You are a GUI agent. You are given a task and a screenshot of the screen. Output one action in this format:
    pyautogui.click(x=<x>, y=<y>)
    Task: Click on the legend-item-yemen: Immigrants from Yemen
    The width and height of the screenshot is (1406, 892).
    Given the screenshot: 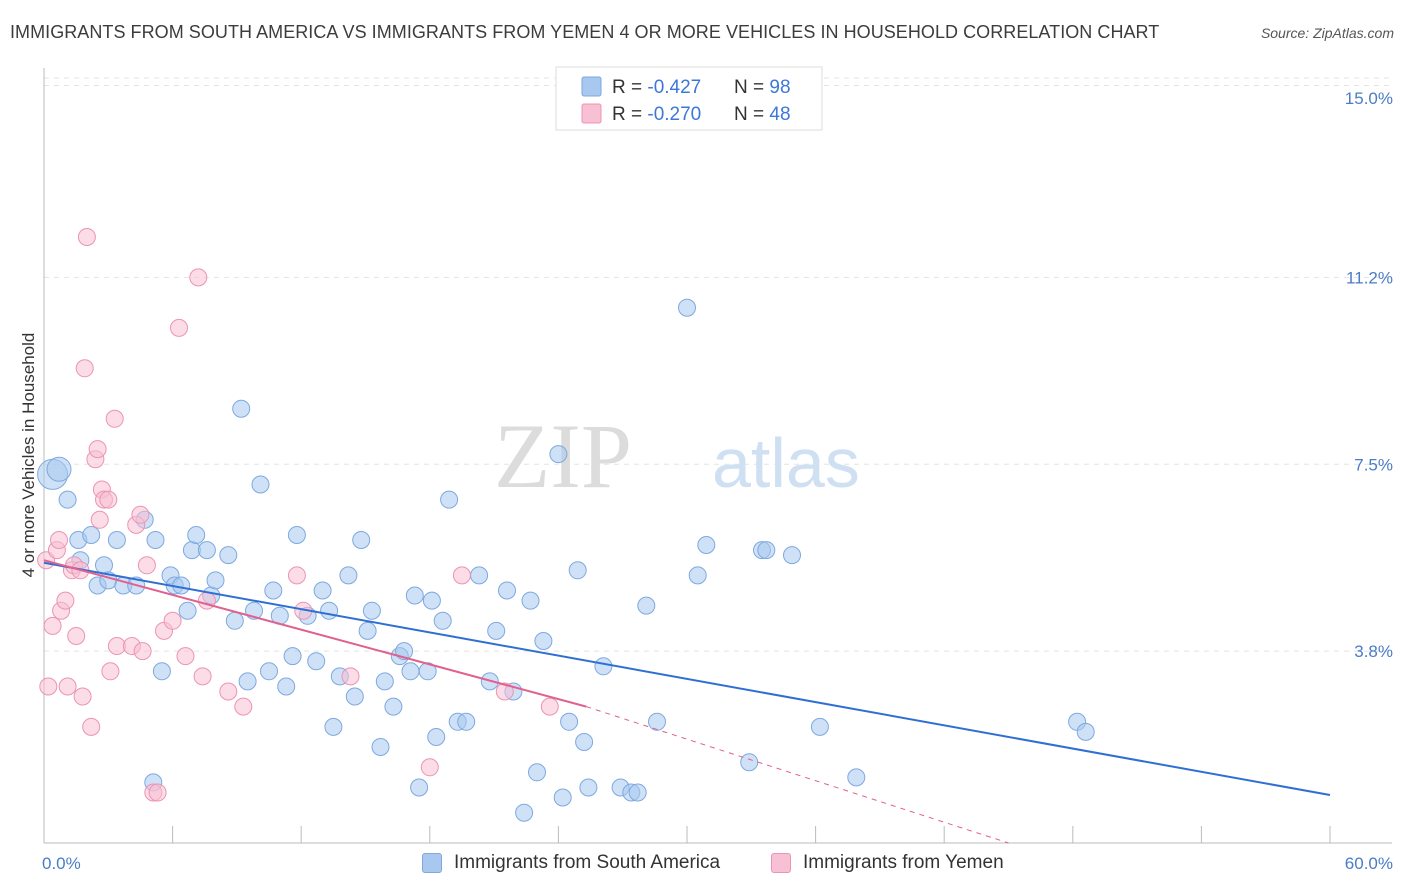 What is the action you would take?
    pyautogui.click(x=887, y=863)
    